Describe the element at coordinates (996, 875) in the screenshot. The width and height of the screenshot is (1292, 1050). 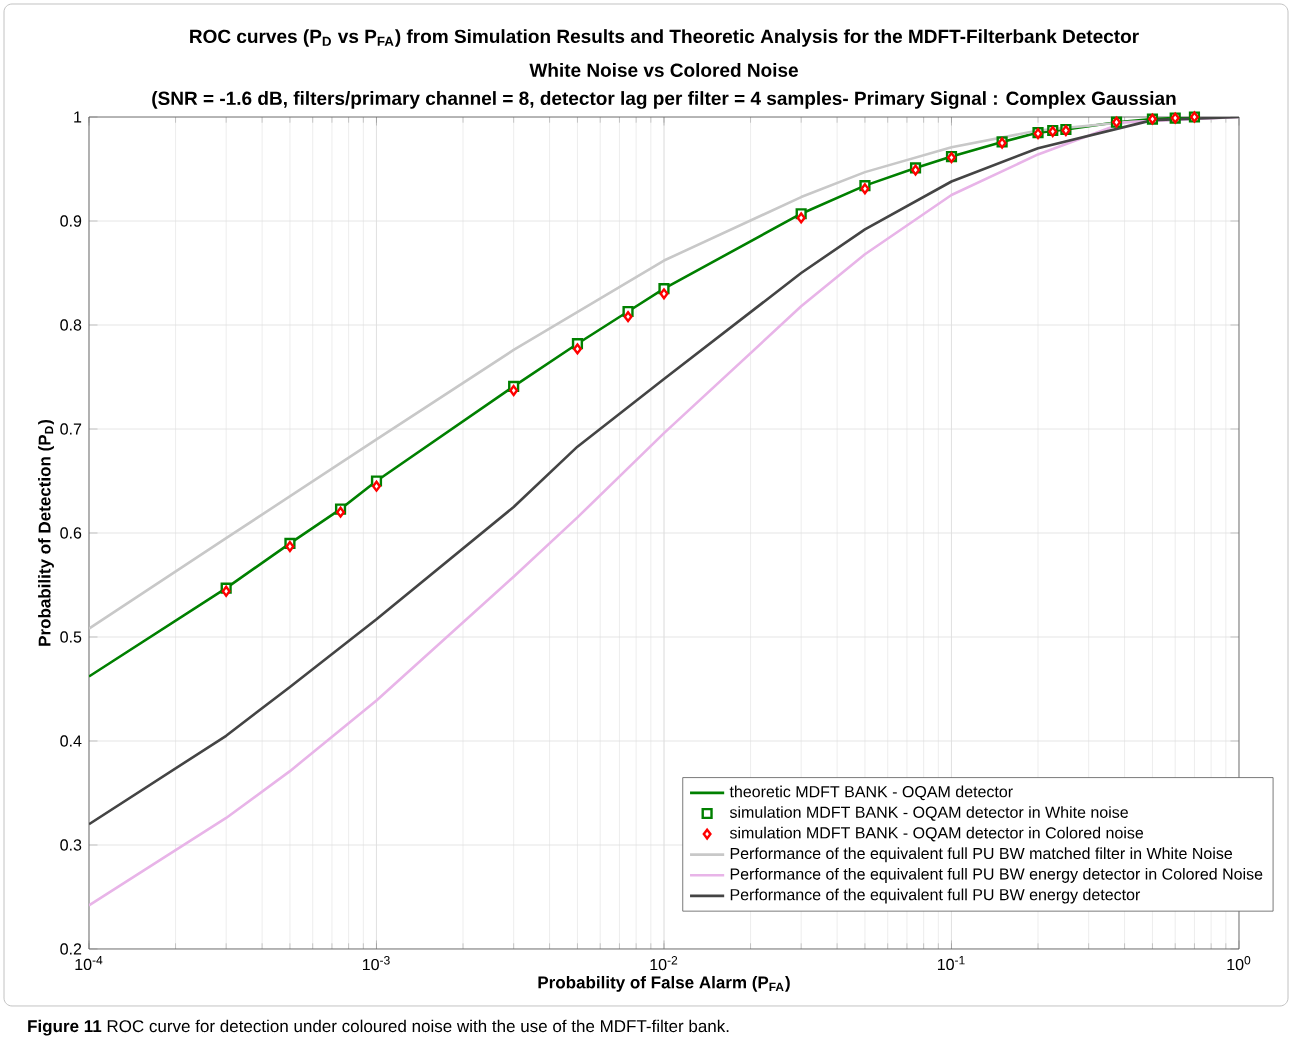
I see `legend-label: Performance of the equivalent full PU BW energy detector in Colored Noise` at that location.